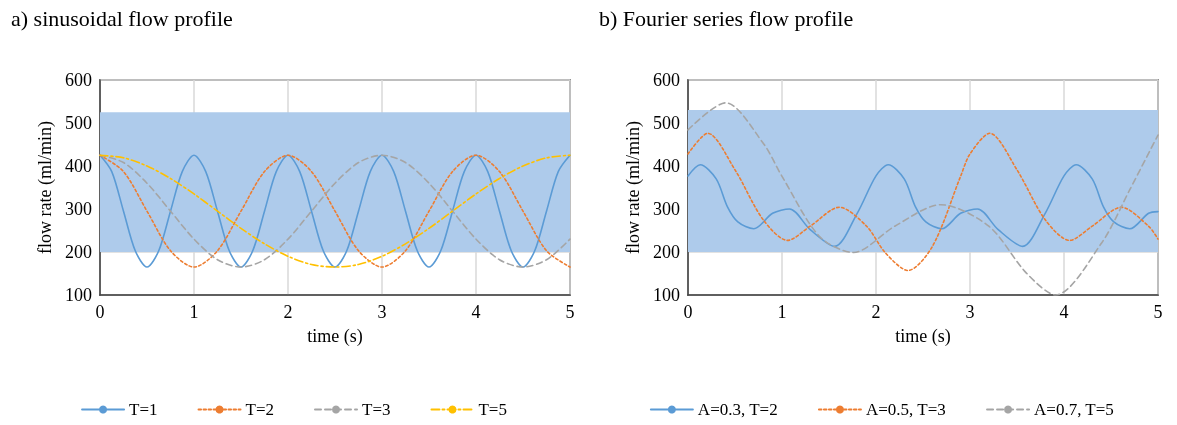  I want to click on legend-label: A=0.5, T=3, so click(905, 409).